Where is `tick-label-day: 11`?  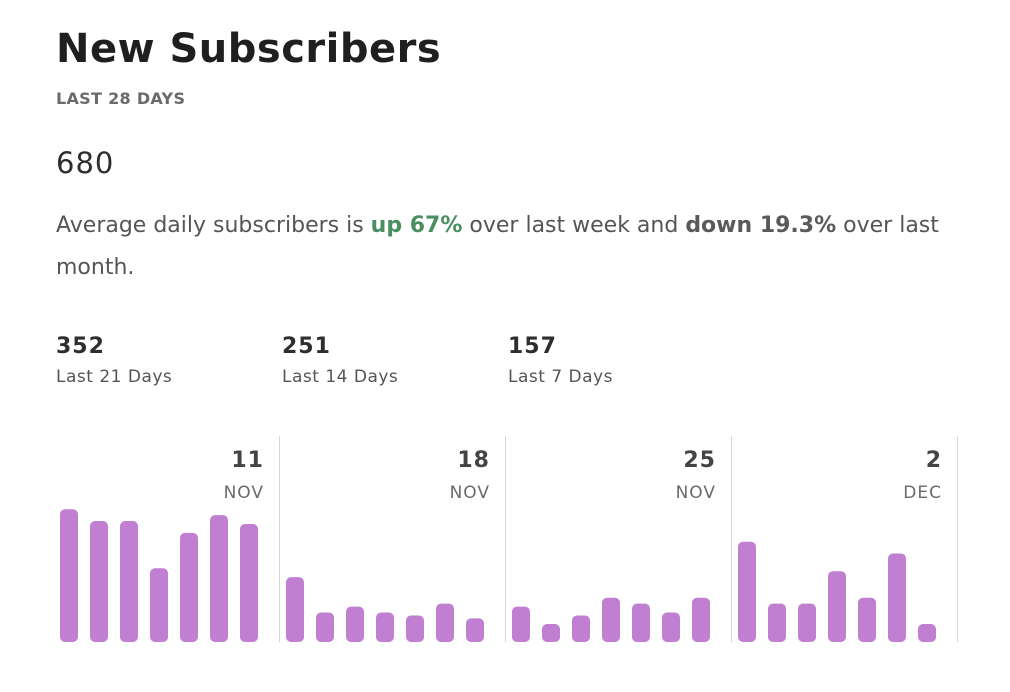 tick-label-day: 11 is located at coordinates (247, 460).